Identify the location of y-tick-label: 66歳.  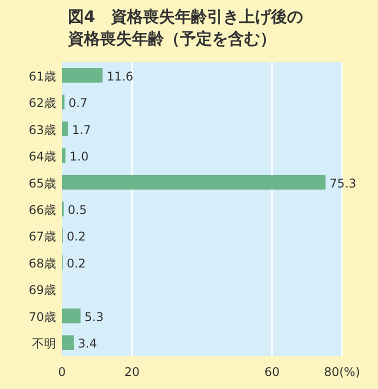
(42, 210).